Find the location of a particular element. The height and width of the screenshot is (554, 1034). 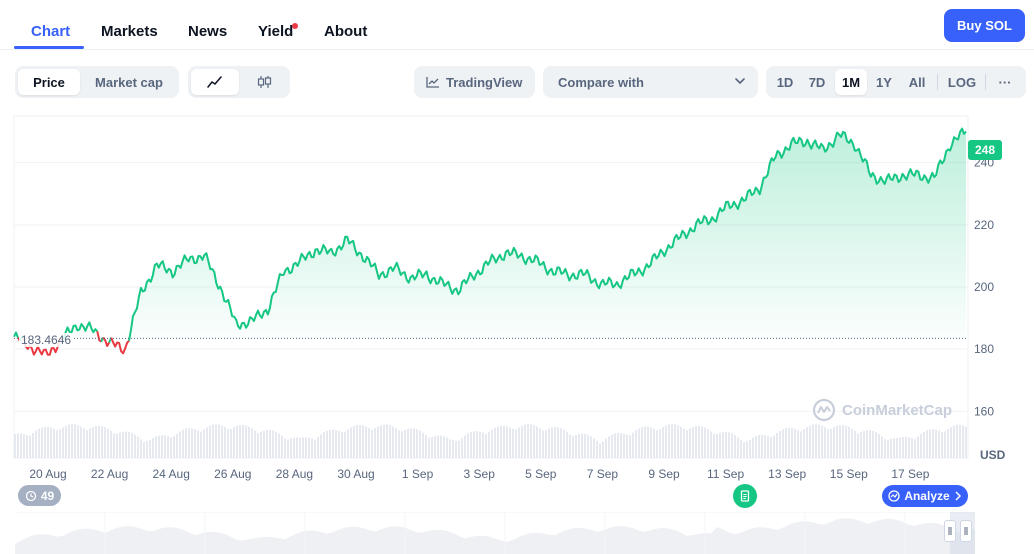

log-scale-button: LOG is located at coordinates (962, 82).